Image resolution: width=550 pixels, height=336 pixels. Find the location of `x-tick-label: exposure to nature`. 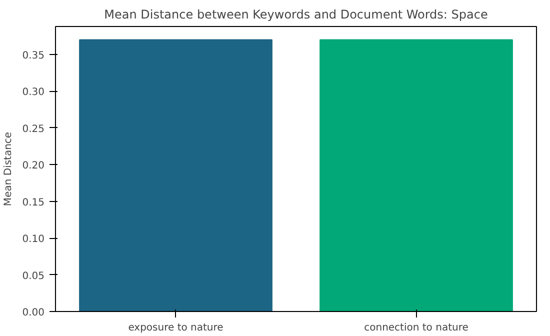

x-tick-label: exposure to nature is located at coordinates (176, 328).